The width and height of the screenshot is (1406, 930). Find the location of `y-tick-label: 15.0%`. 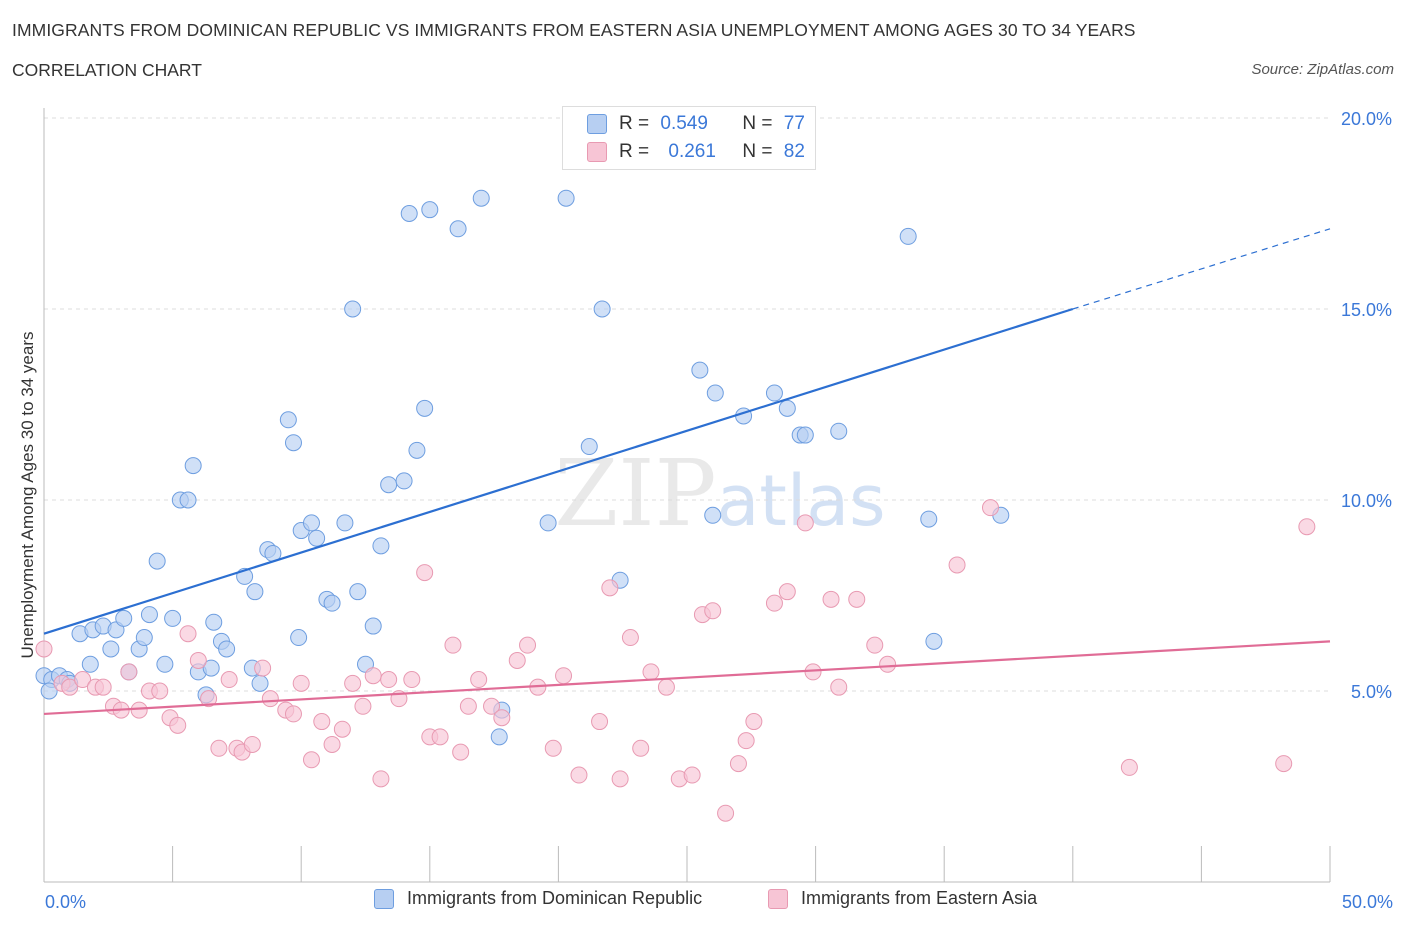

y-tick-label: 15.0% is located at coordinates (1366, 310).